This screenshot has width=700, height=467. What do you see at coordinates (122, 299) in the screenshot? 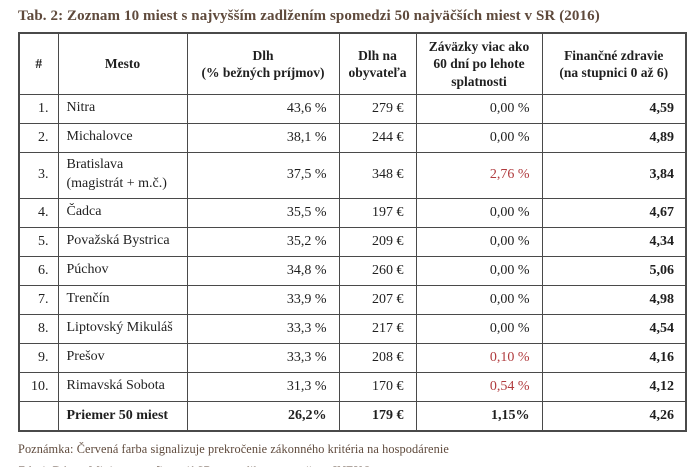
I see `city-cell: Trenčín` at bounding box center [122, 299].